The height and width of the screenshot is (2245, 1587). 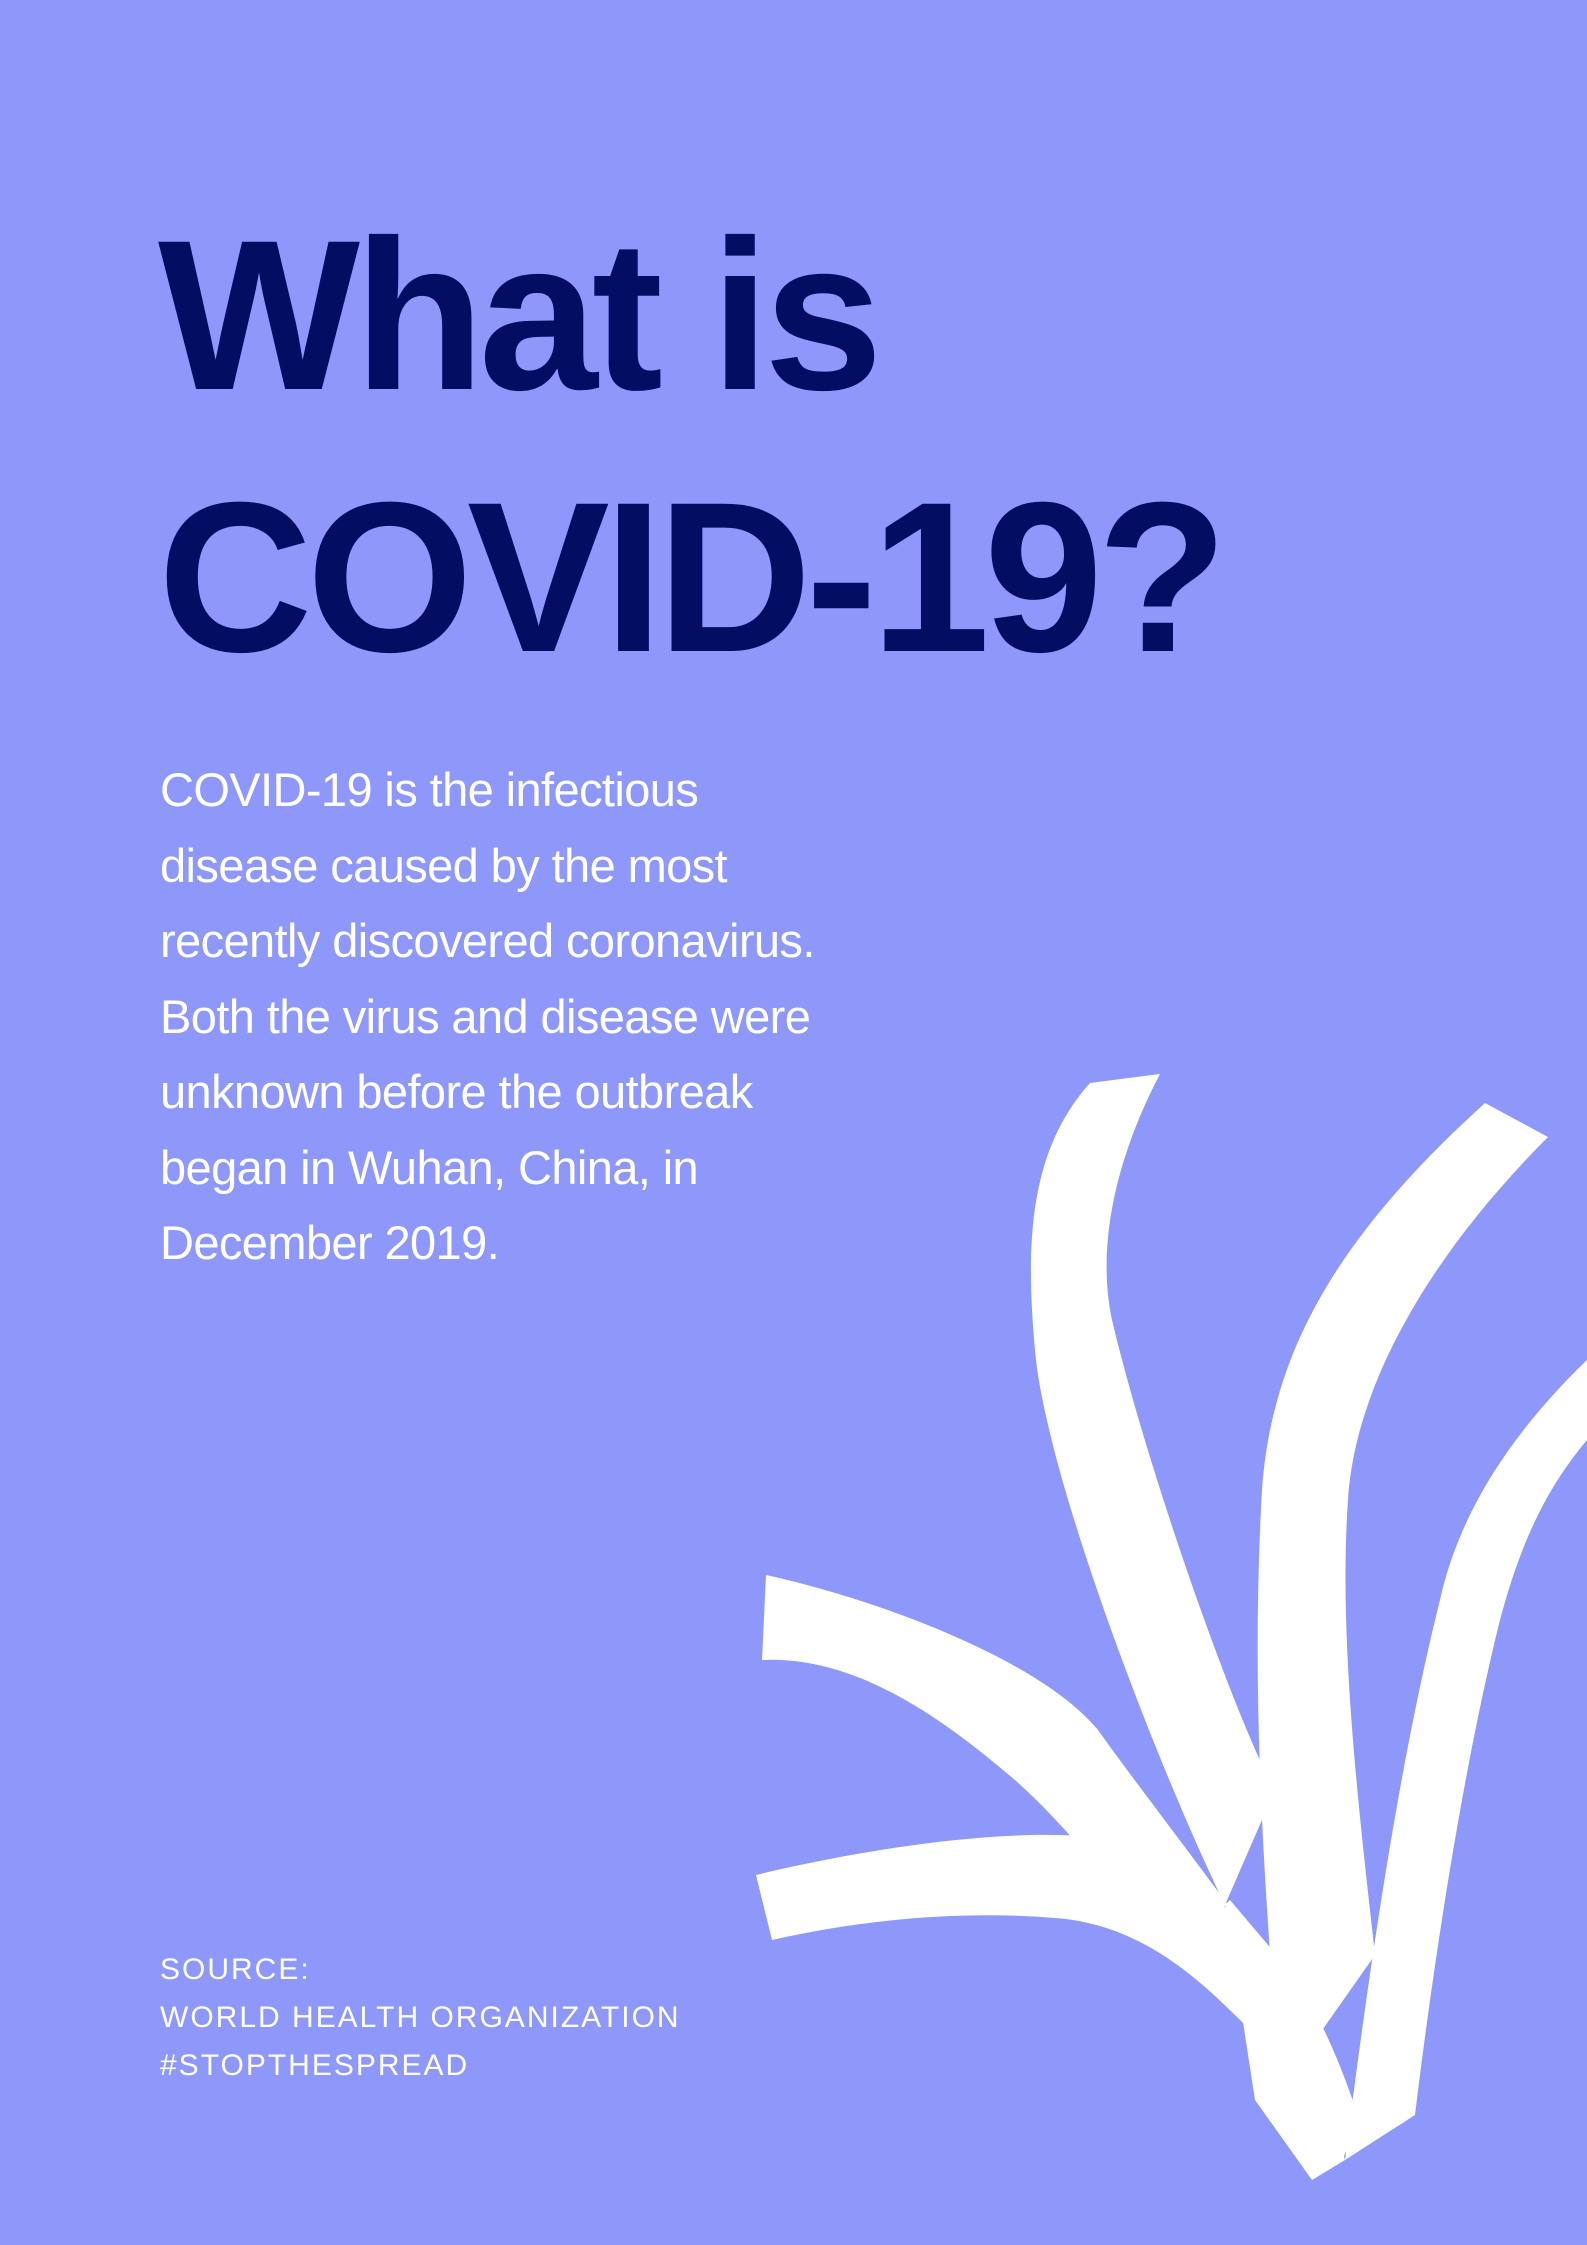 What do you see at coordinates (1058, 1997) in the screenshot?
I see `arrow-stroke-lower-branch` at bounding box center [1058, 1997].